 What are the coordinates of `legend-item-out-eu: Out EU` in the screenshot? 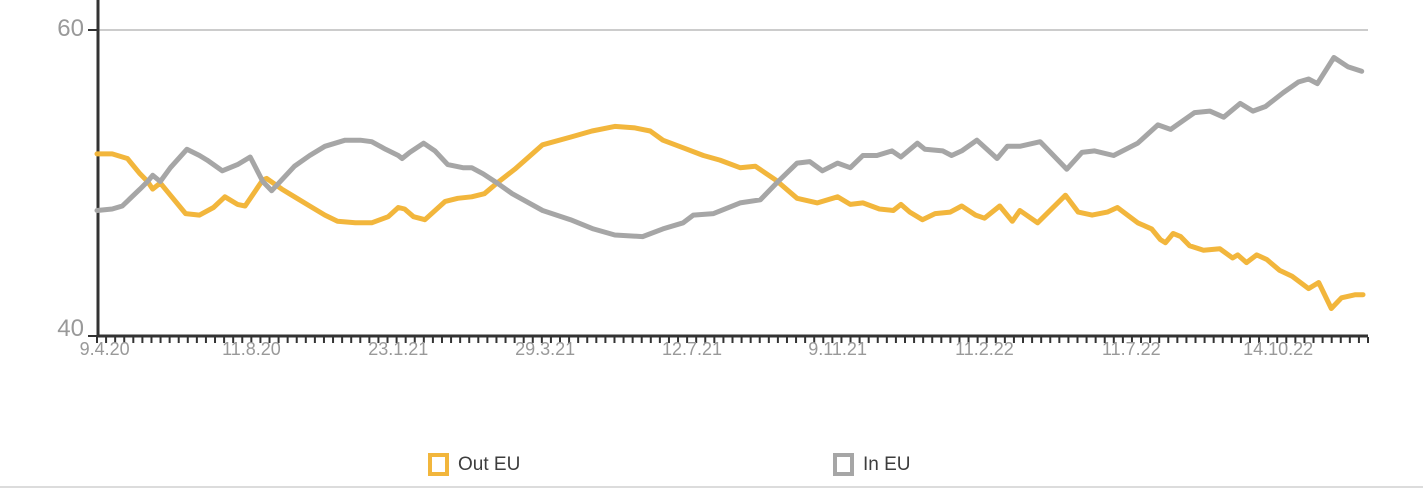 It's located at (474, 464).